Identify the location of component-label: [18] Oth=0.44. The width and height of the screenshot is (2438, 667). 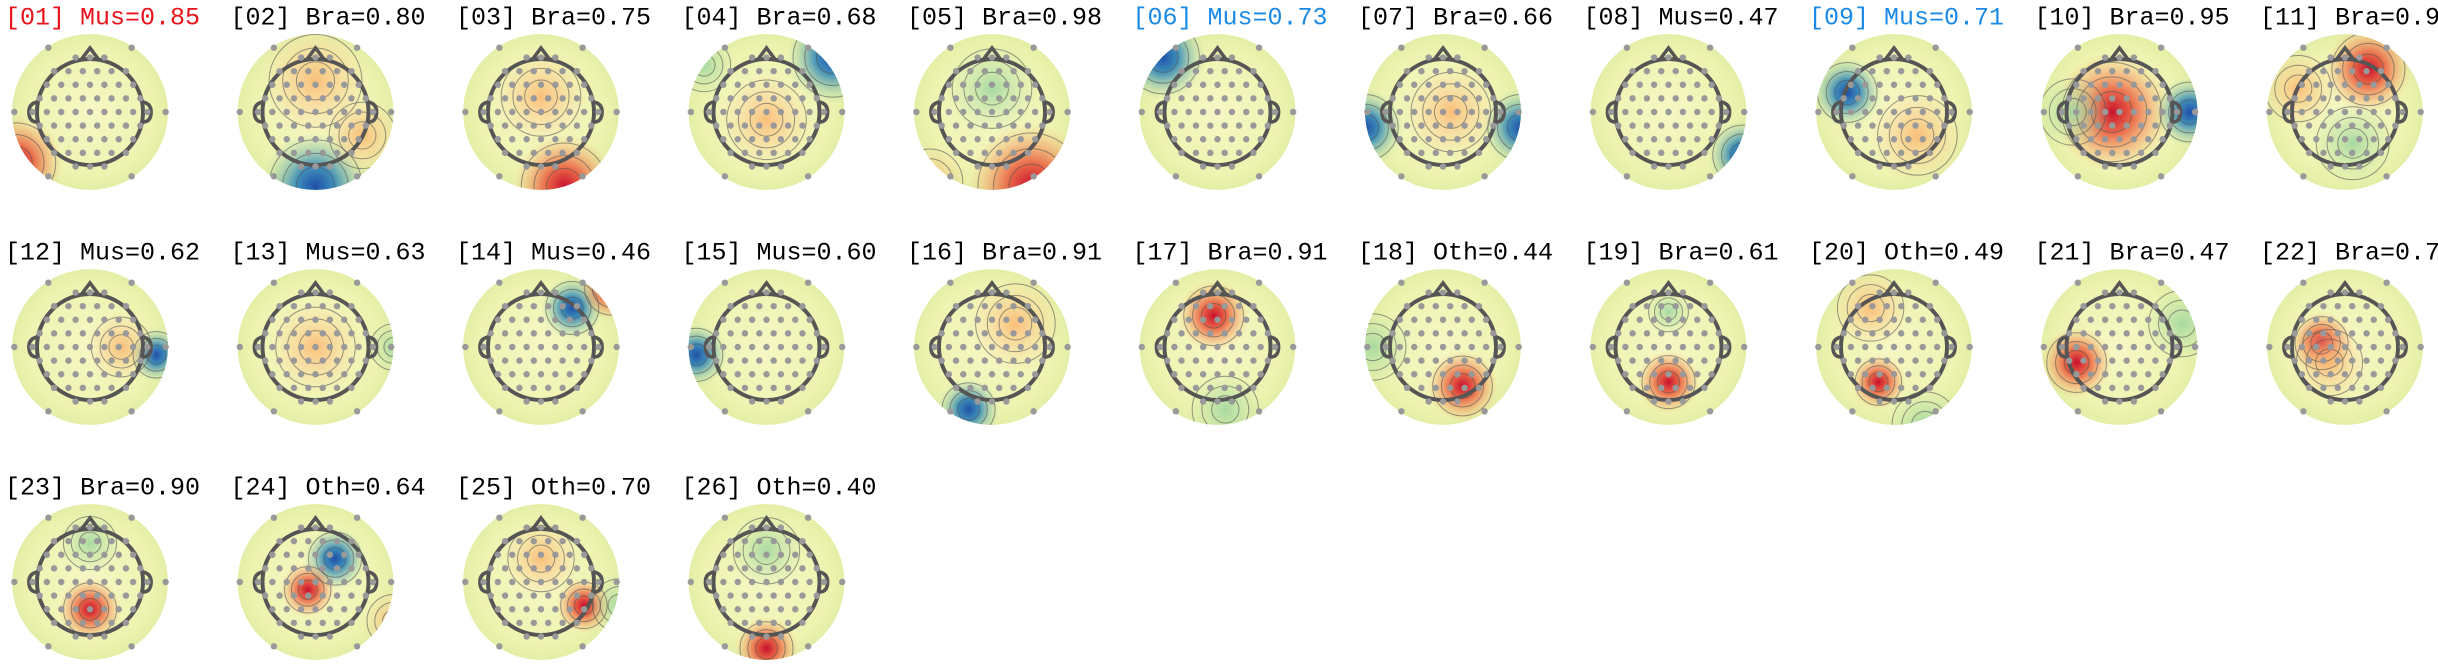
(1455, 253).